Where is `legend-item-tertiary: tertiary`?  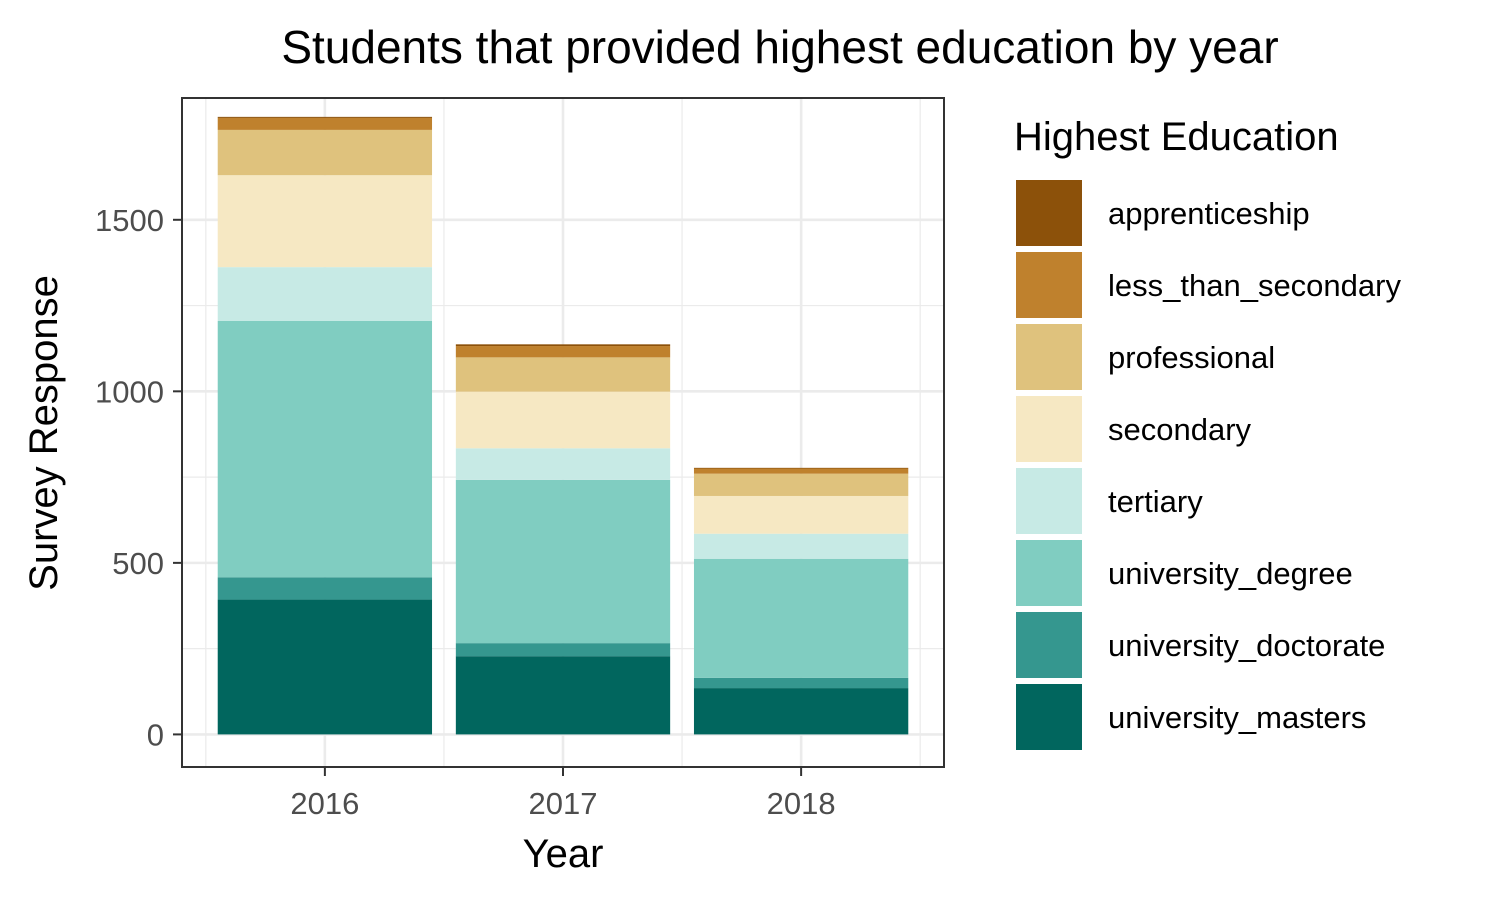
legend-item-tertiary: tertiary is located at coordinates (1109, 501).